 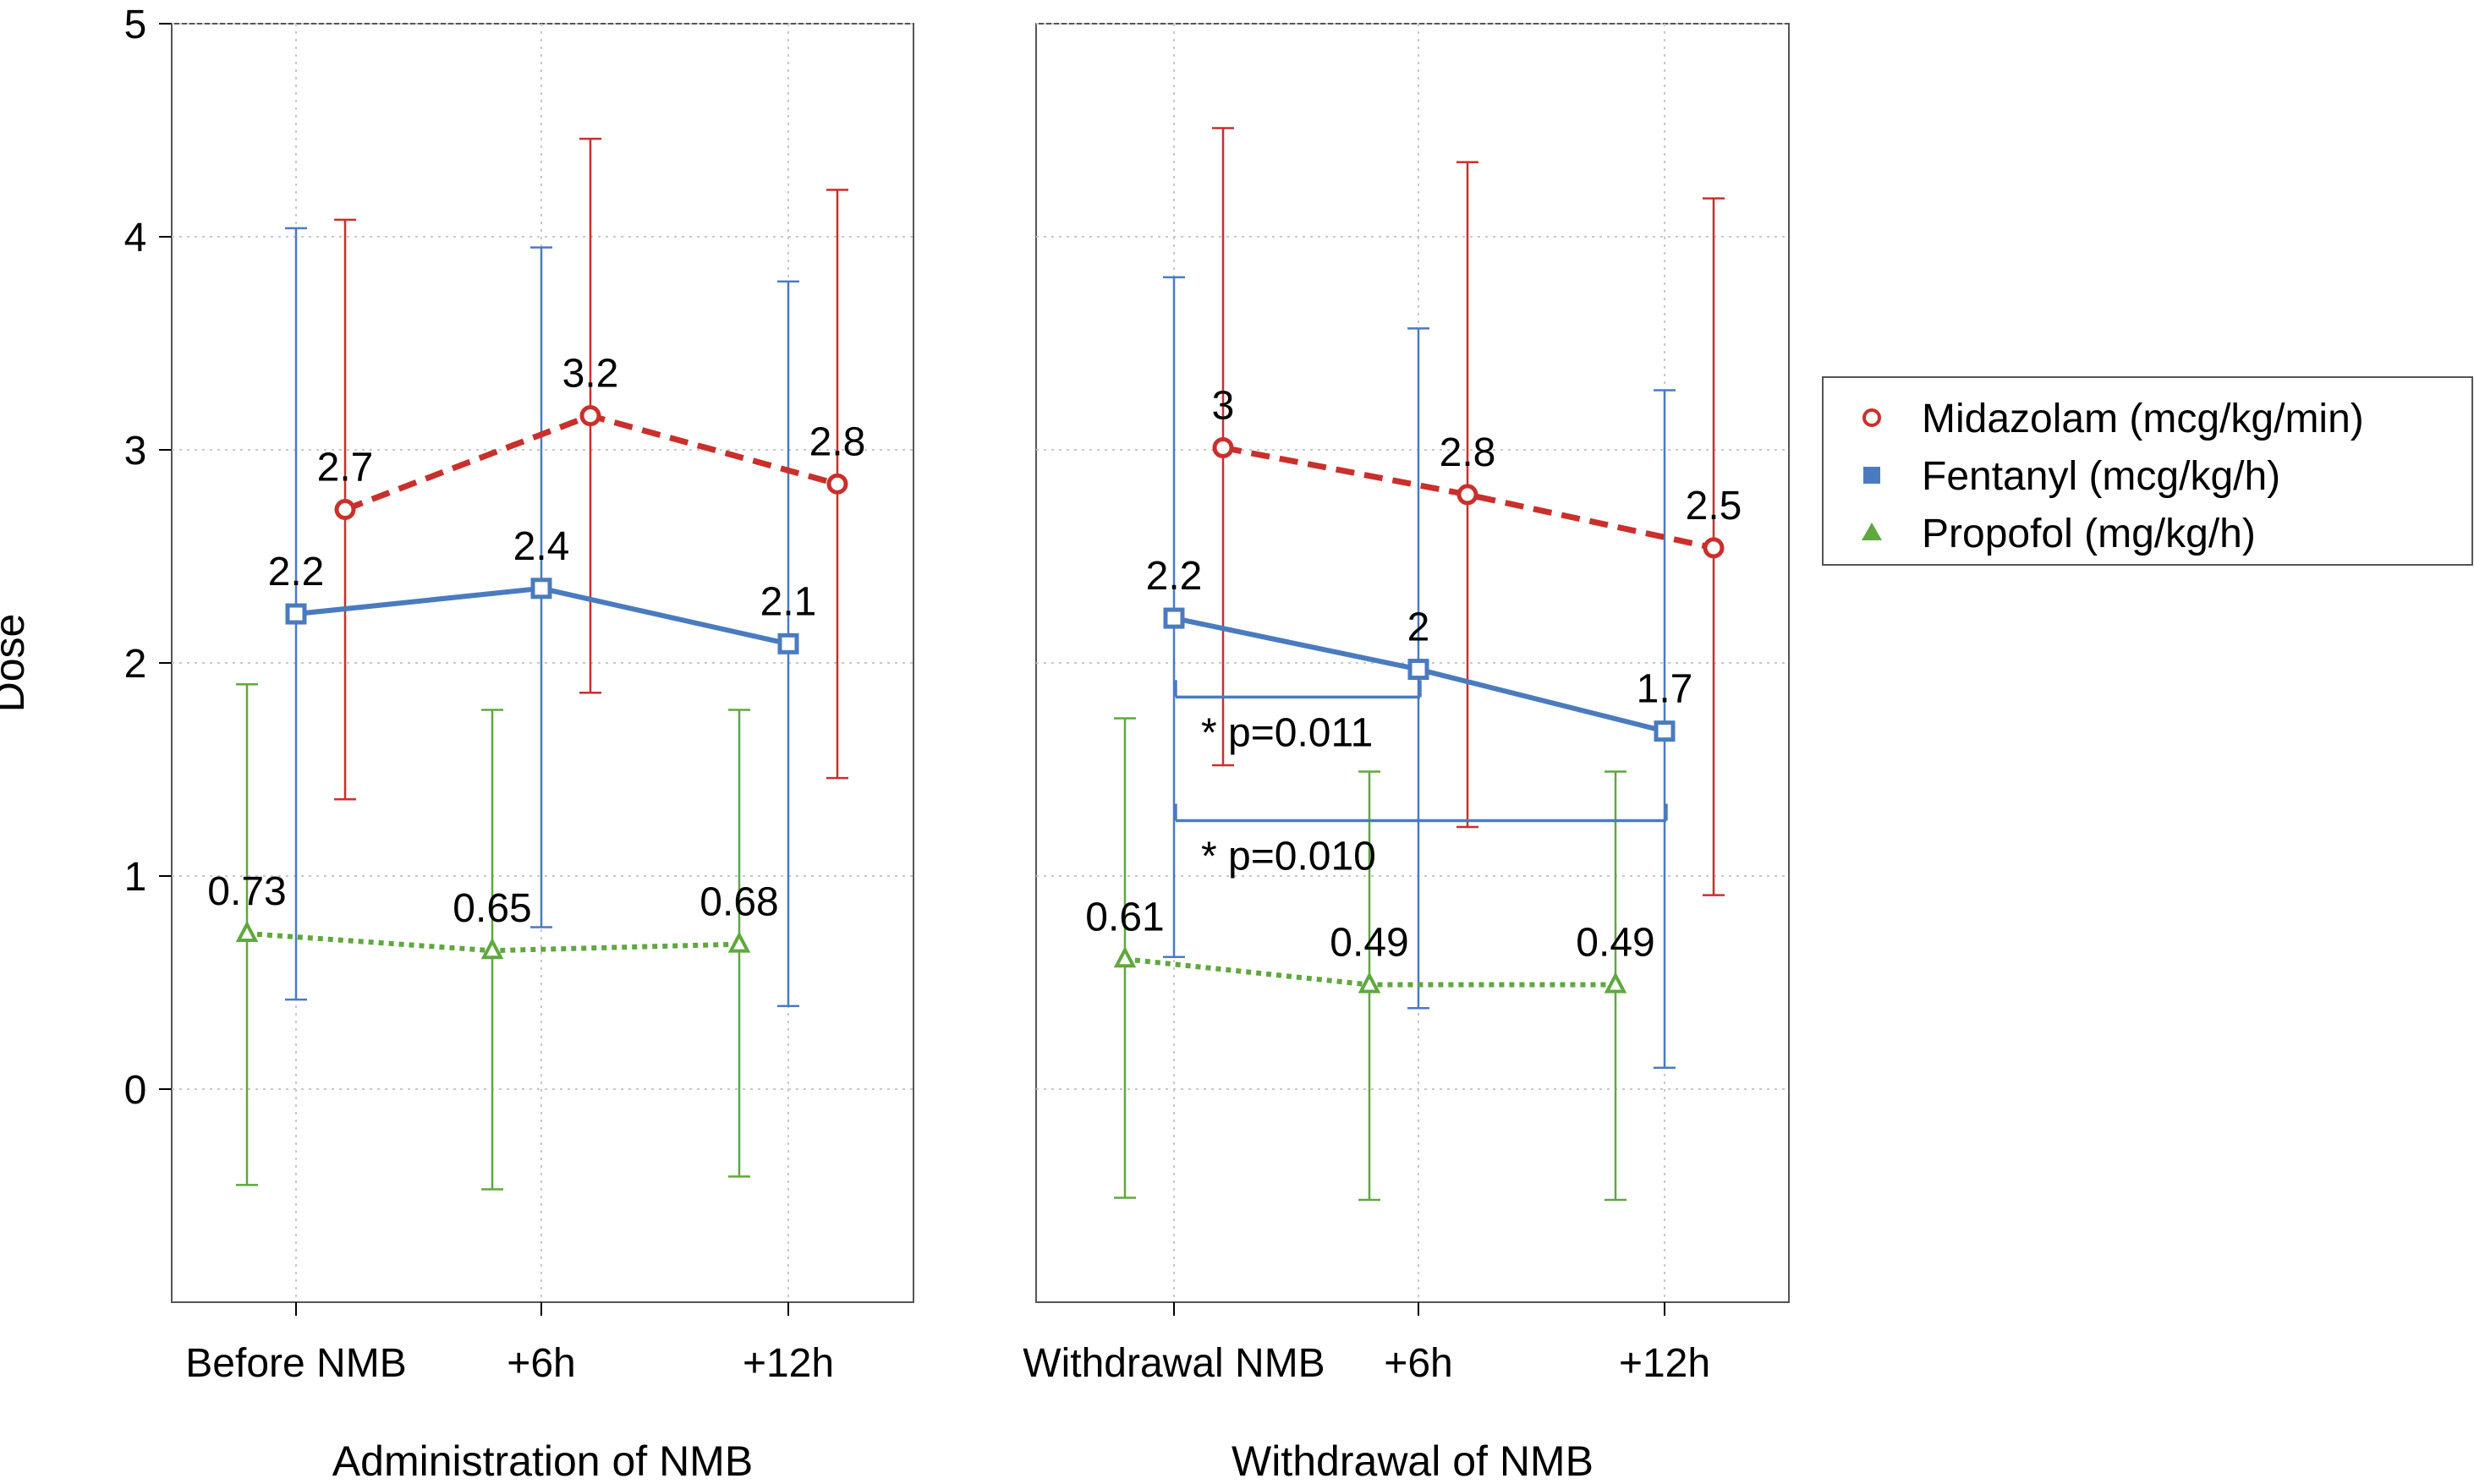 I want to click on legend-box, so click(x=2147, y=471).